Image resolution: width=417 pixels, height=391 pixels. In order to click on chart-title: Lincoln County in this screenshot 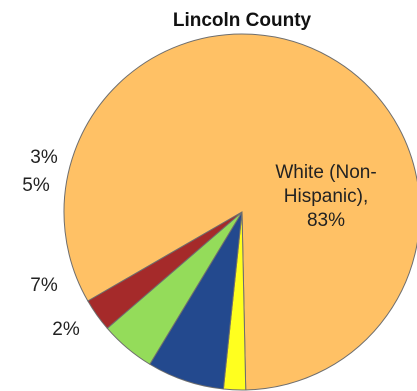, I will do `click(242, 20)`.